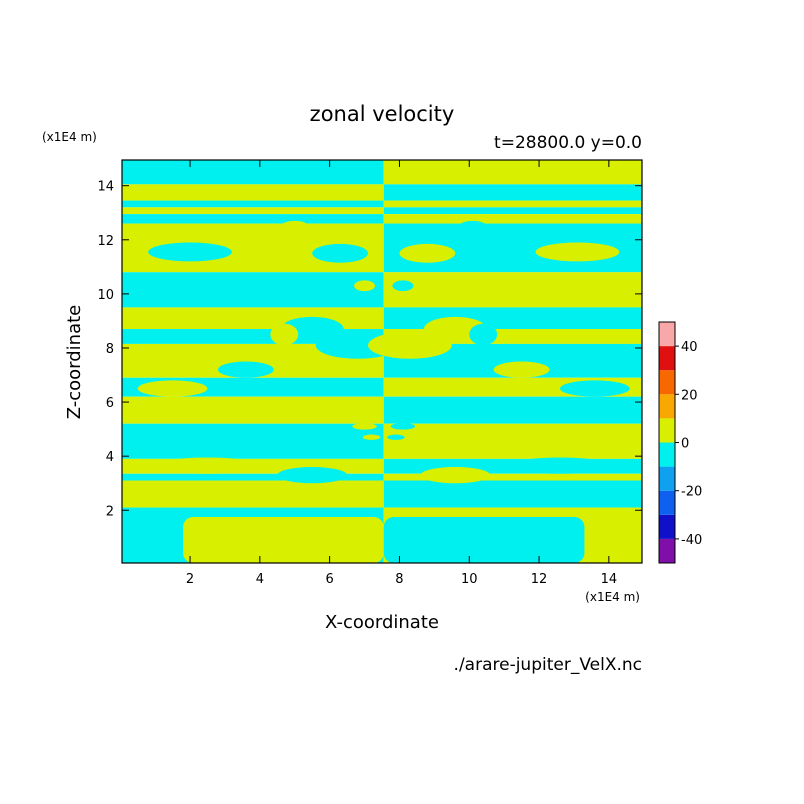 The height and width of the screenshot is (804, 804). Describe the element at coordinates (539, 579) in the screenshot. I see `x-tick-label-12: 12` at that location.